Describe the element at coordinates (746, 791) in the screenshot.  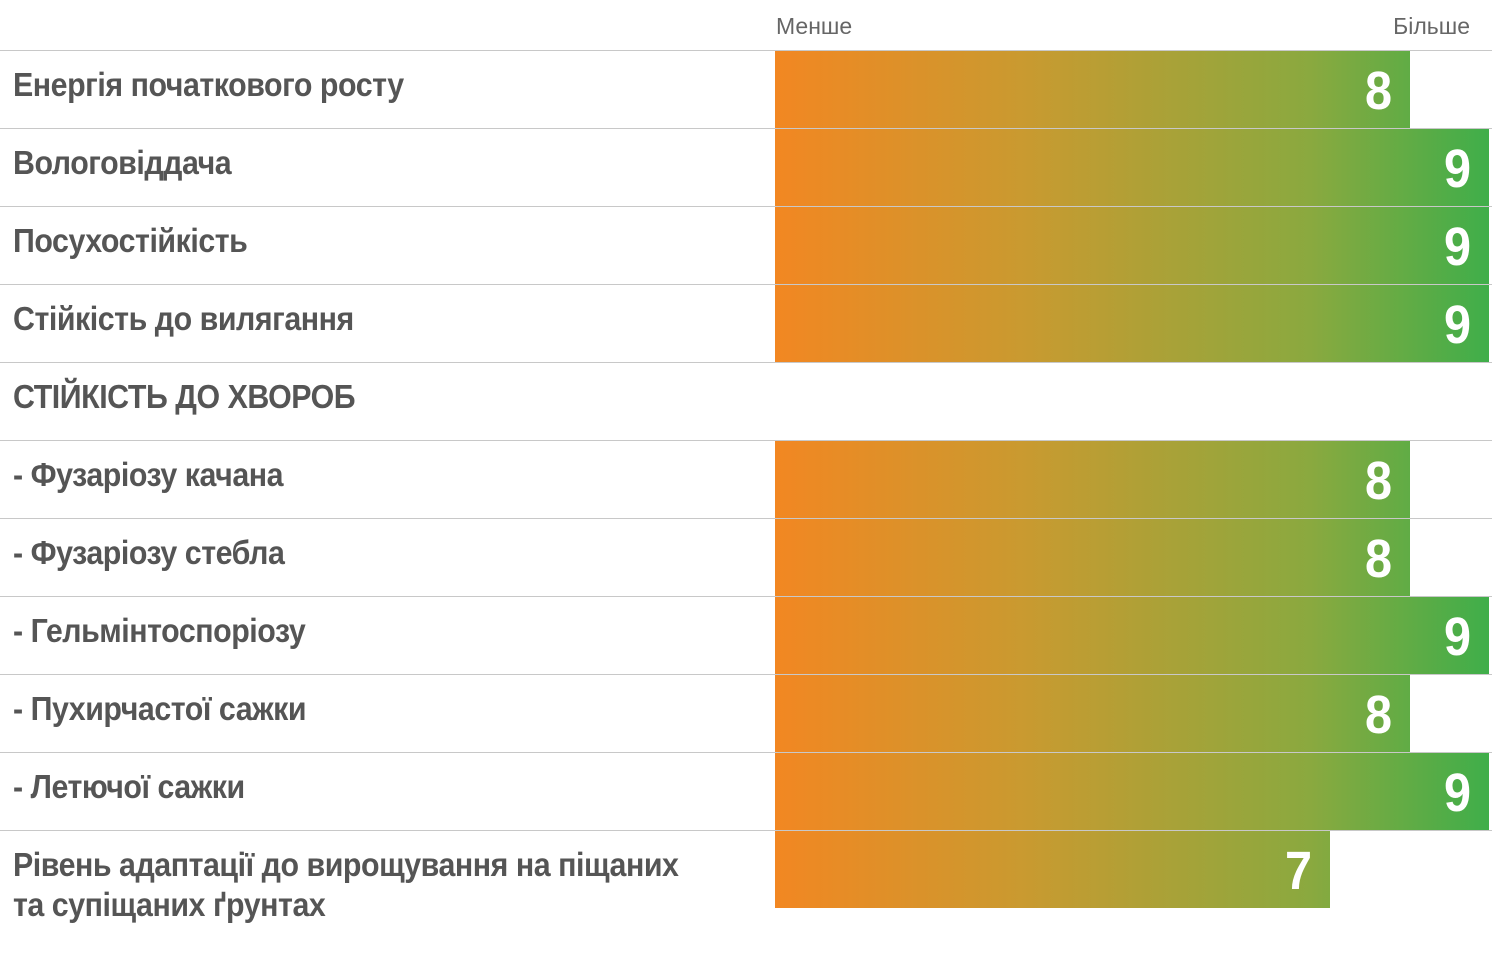
I see `chart-row: - Летючої сажки 9` at that location.